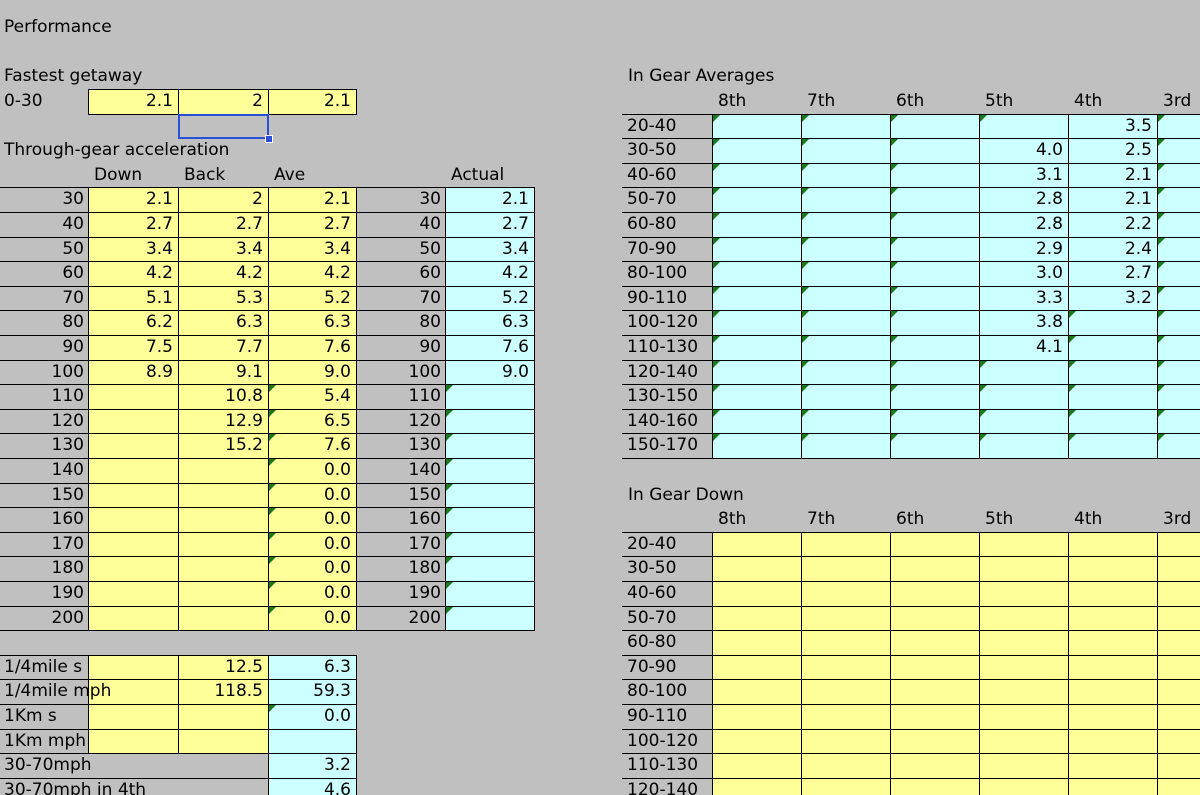 This screenshot has width=1200, height=795. Describe the element at coordinates (1024, 323) in the screenshot. I see `cell: 3.8` at that location.